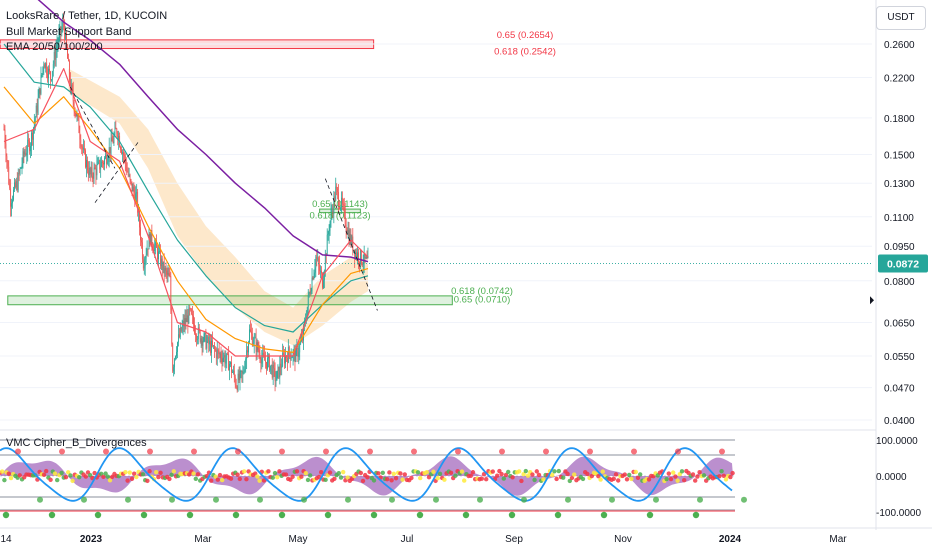 This screenshot has width=932, height=550. I want to click on fib-label-bottom-2: 0.618 (0.1123), so click(339, 216).